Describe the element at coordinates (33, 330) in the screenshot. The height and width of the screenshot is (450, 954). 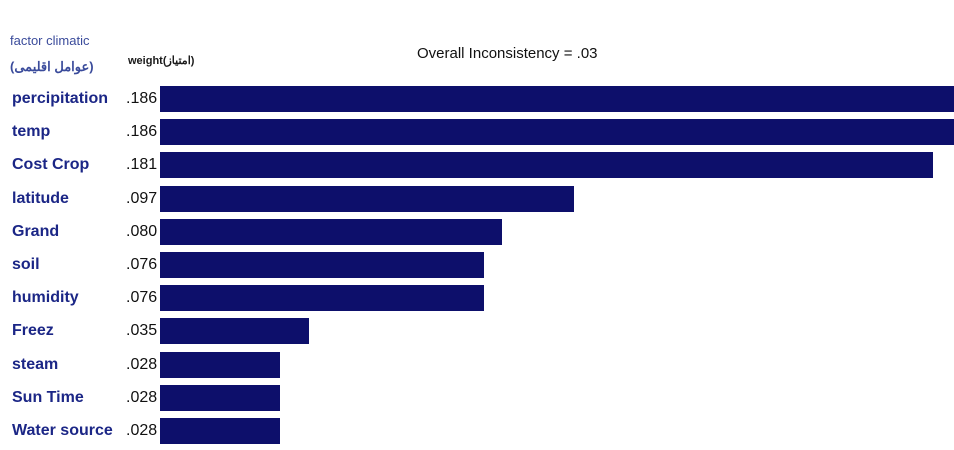
I see `category-label: Freez` at that location.